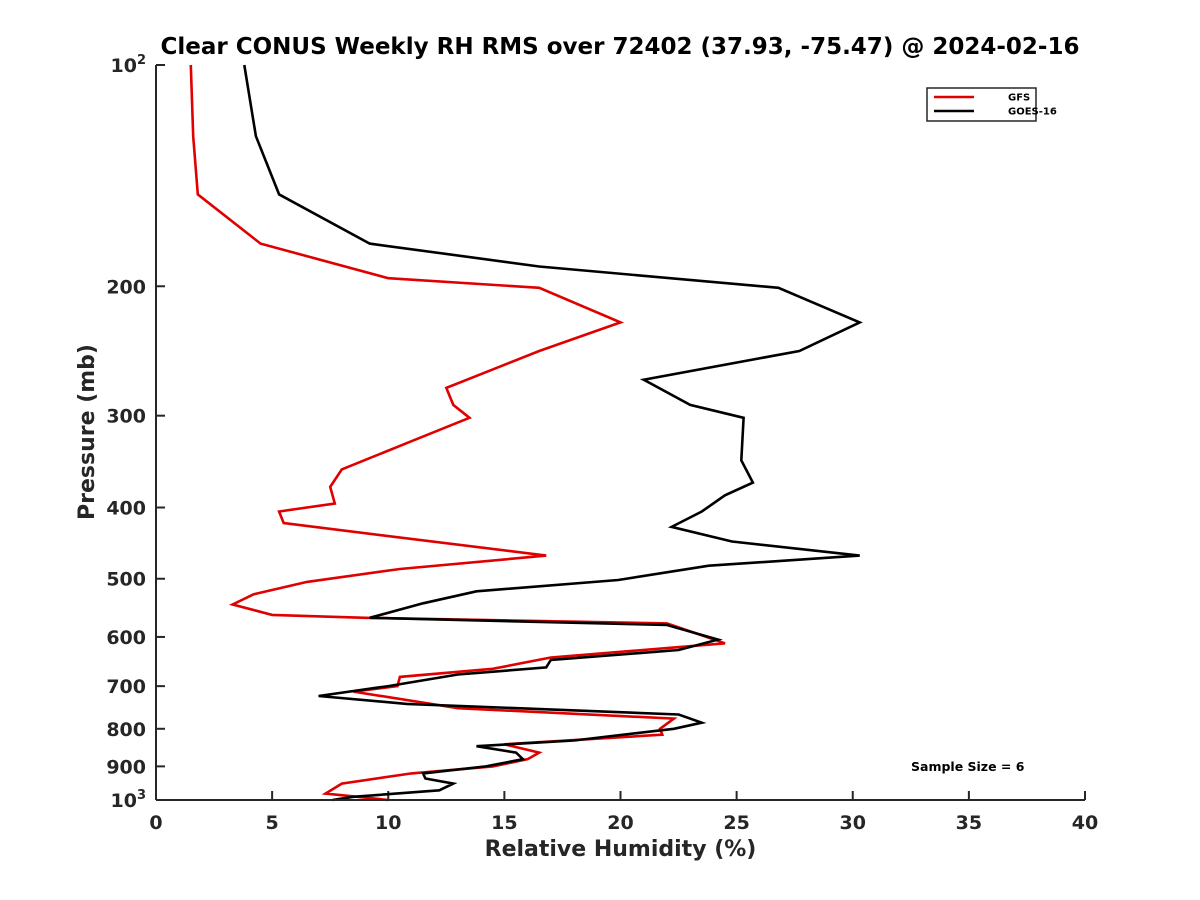 This screenshot has width=1200, height=900. What do you see at coordinates (1032, 112) in the screenshot?
I see `legend-goes16-label: GOES-16` at bounding box center [1032, 112].